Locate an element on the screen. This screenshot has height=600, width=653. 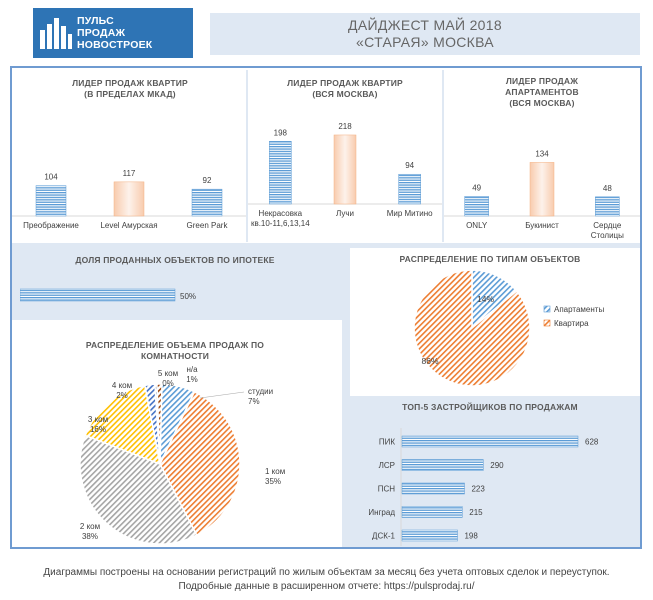
chart1-title-line-1: ЛИДЕР ПРОДАЖ КВАРТИР is located at coordinates (130, 83).